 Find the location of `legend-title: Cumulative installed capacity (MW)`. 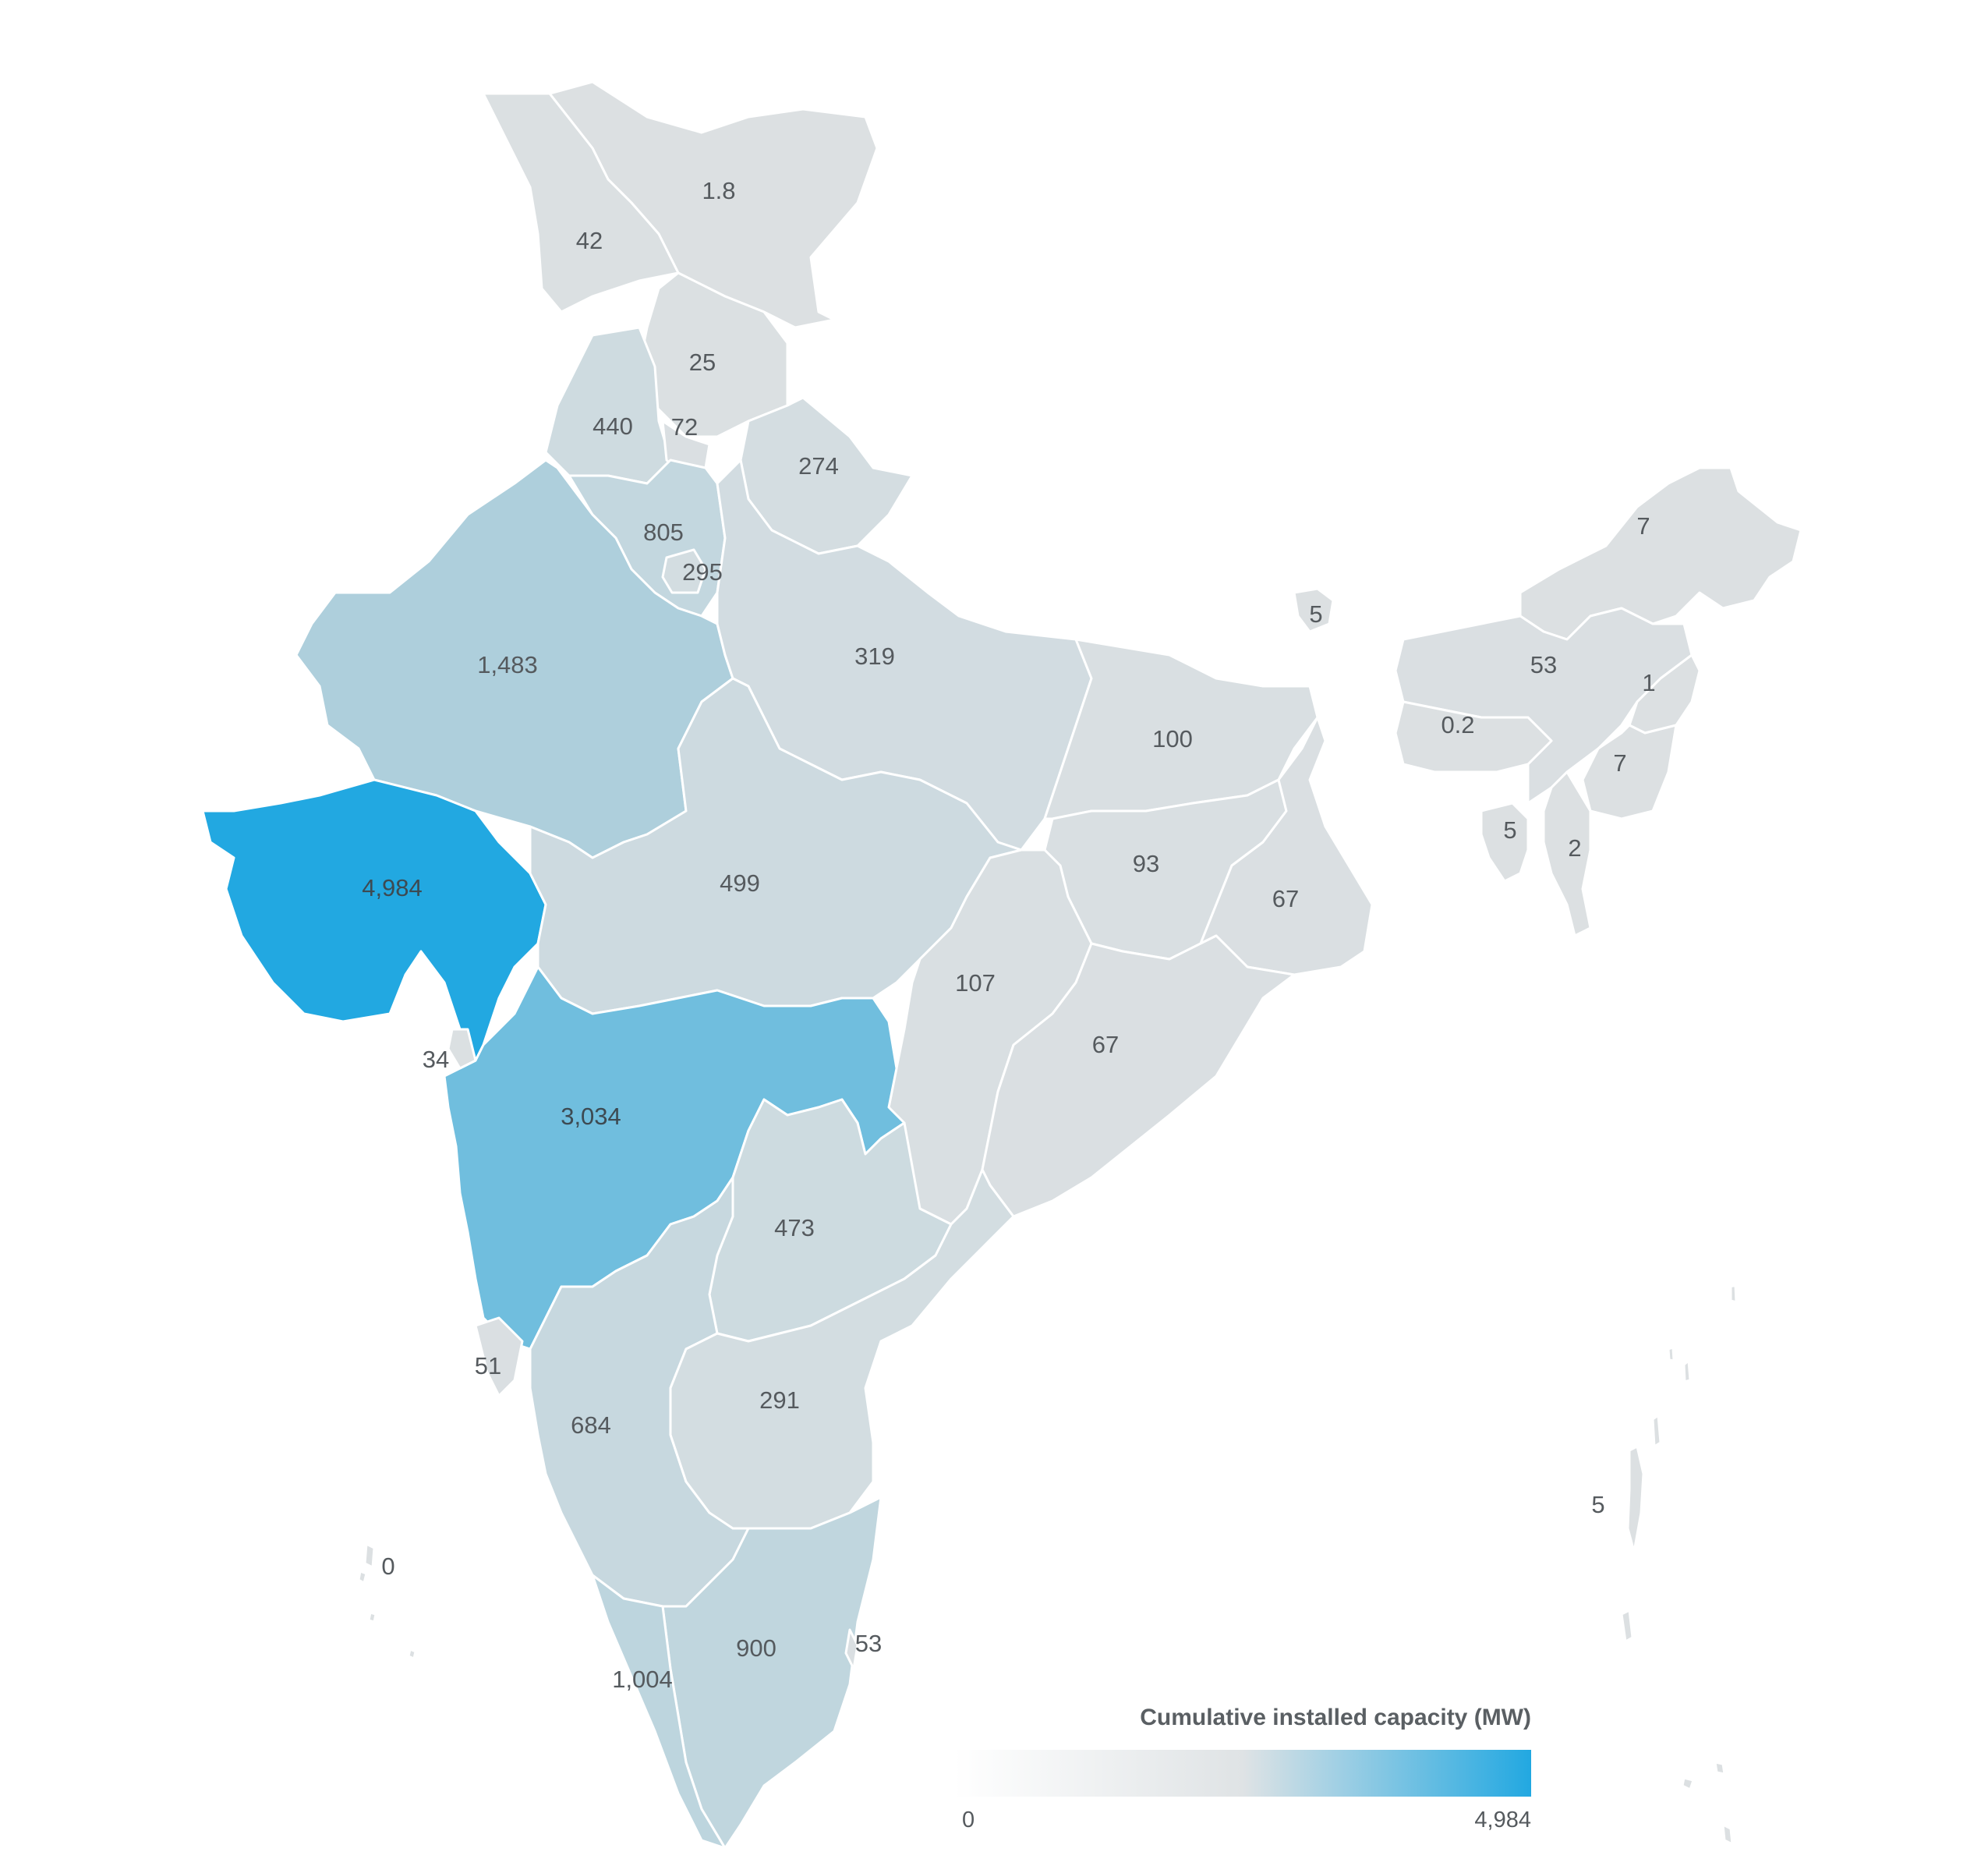

legend-title: Cumulative installed capacity (MW) is located at coordinates (1335, 1717).